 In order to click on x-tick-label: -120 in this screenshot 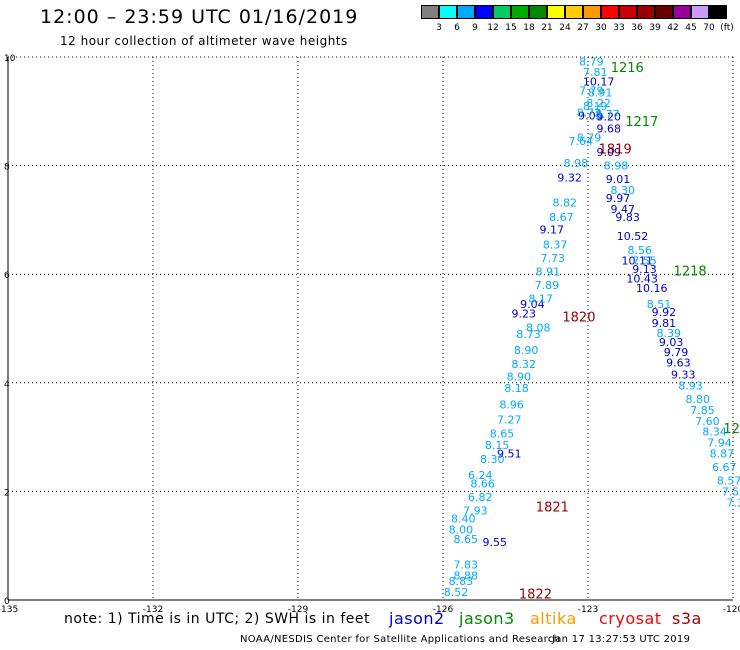, I will do `click(731, 610)`.